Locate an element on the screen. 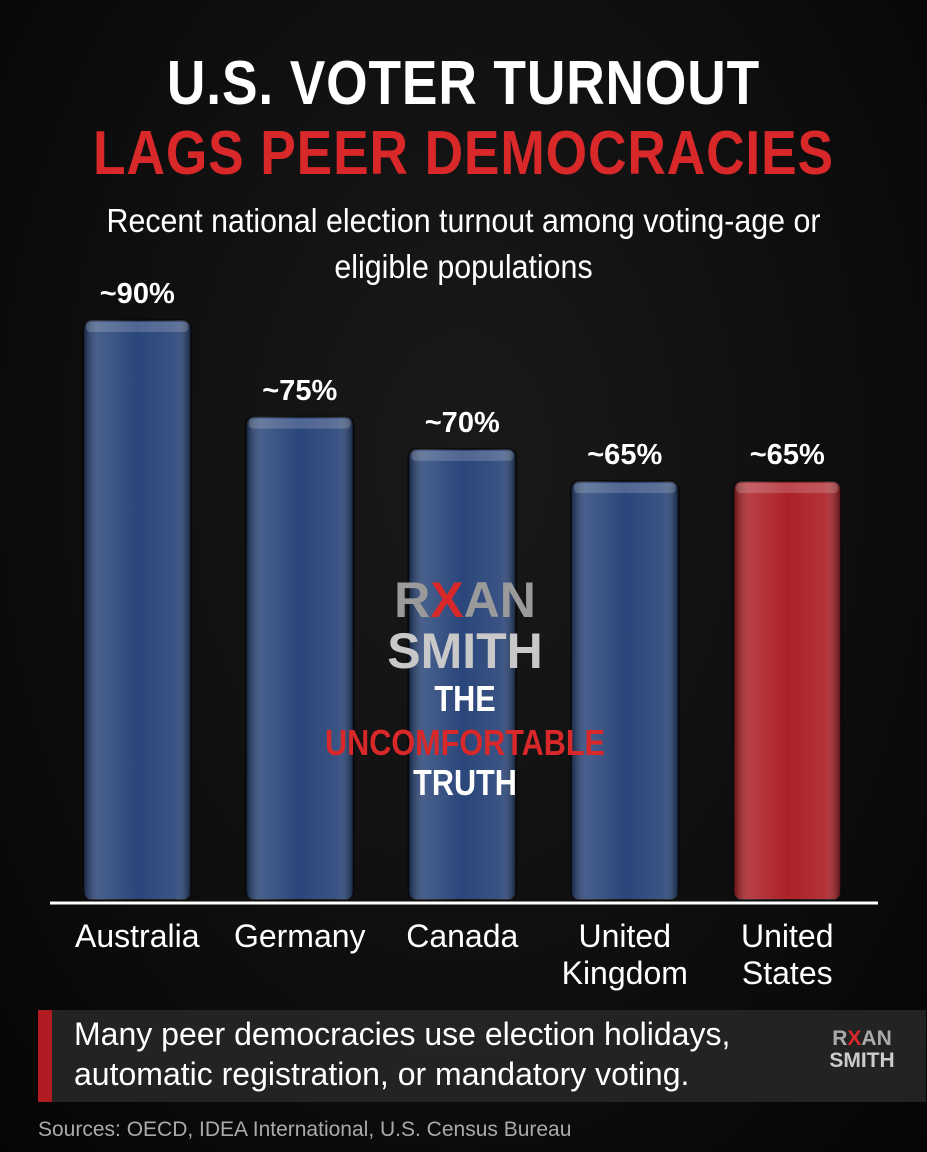  title-line: U.S. VOTER TURNOUT is located at coordinates (463, 83).